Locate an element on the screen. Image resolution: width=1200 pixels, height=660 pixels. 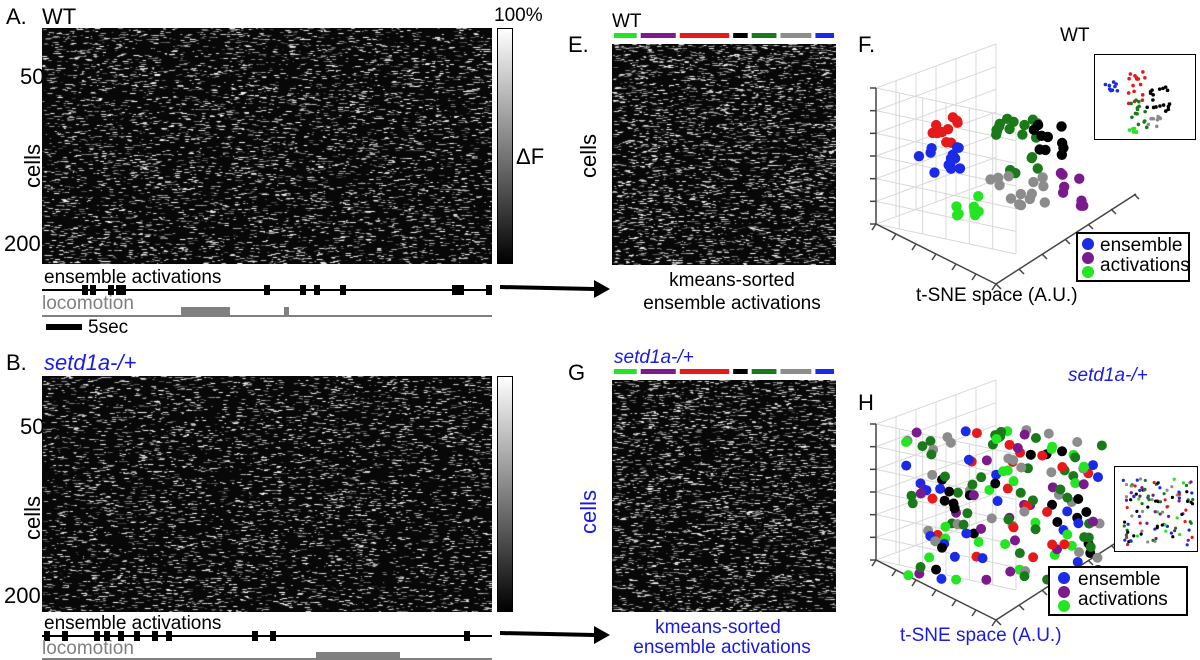
panel-b-letter: B. is located at coordinates (16, 362).